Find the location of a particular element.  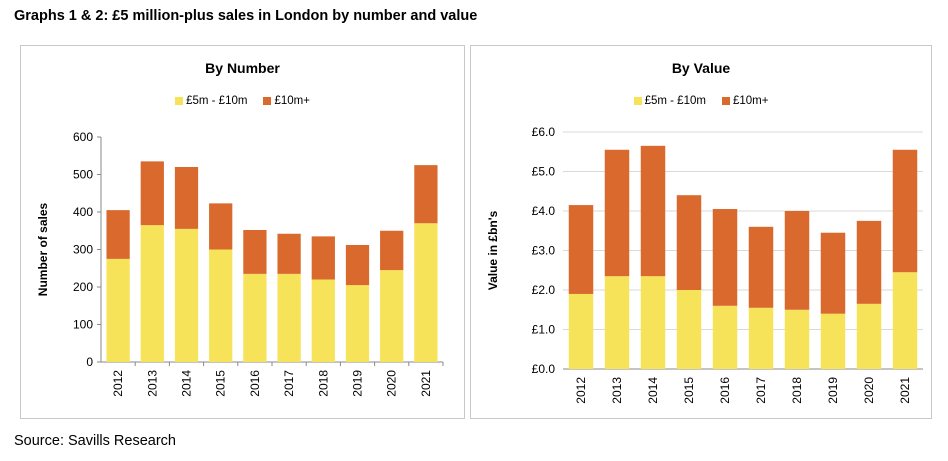

y-tick-label: 0 is located at coordinates (89, 362).